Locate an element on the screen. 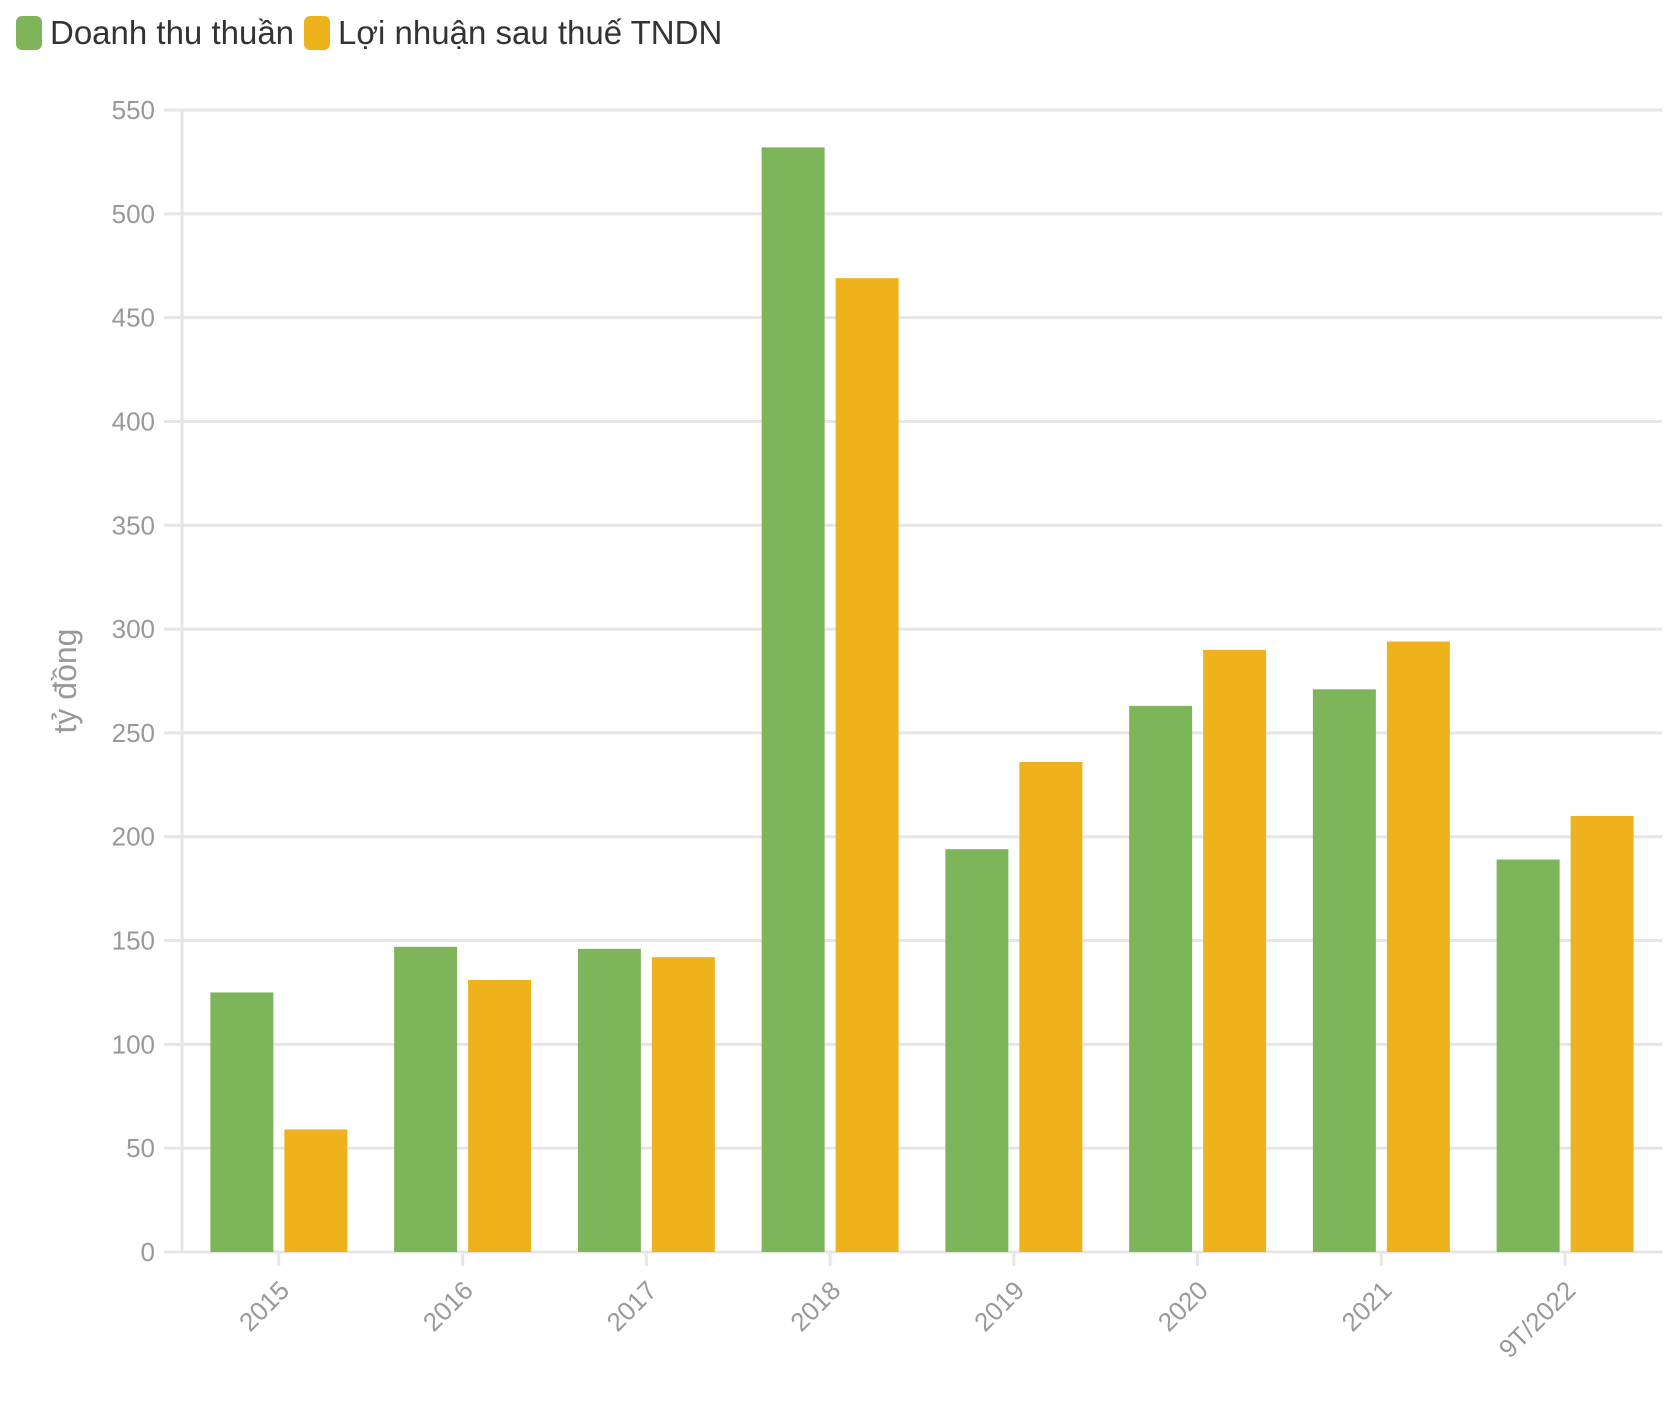  x-tick-label: 2015 is located at coordinates (264, 1306).